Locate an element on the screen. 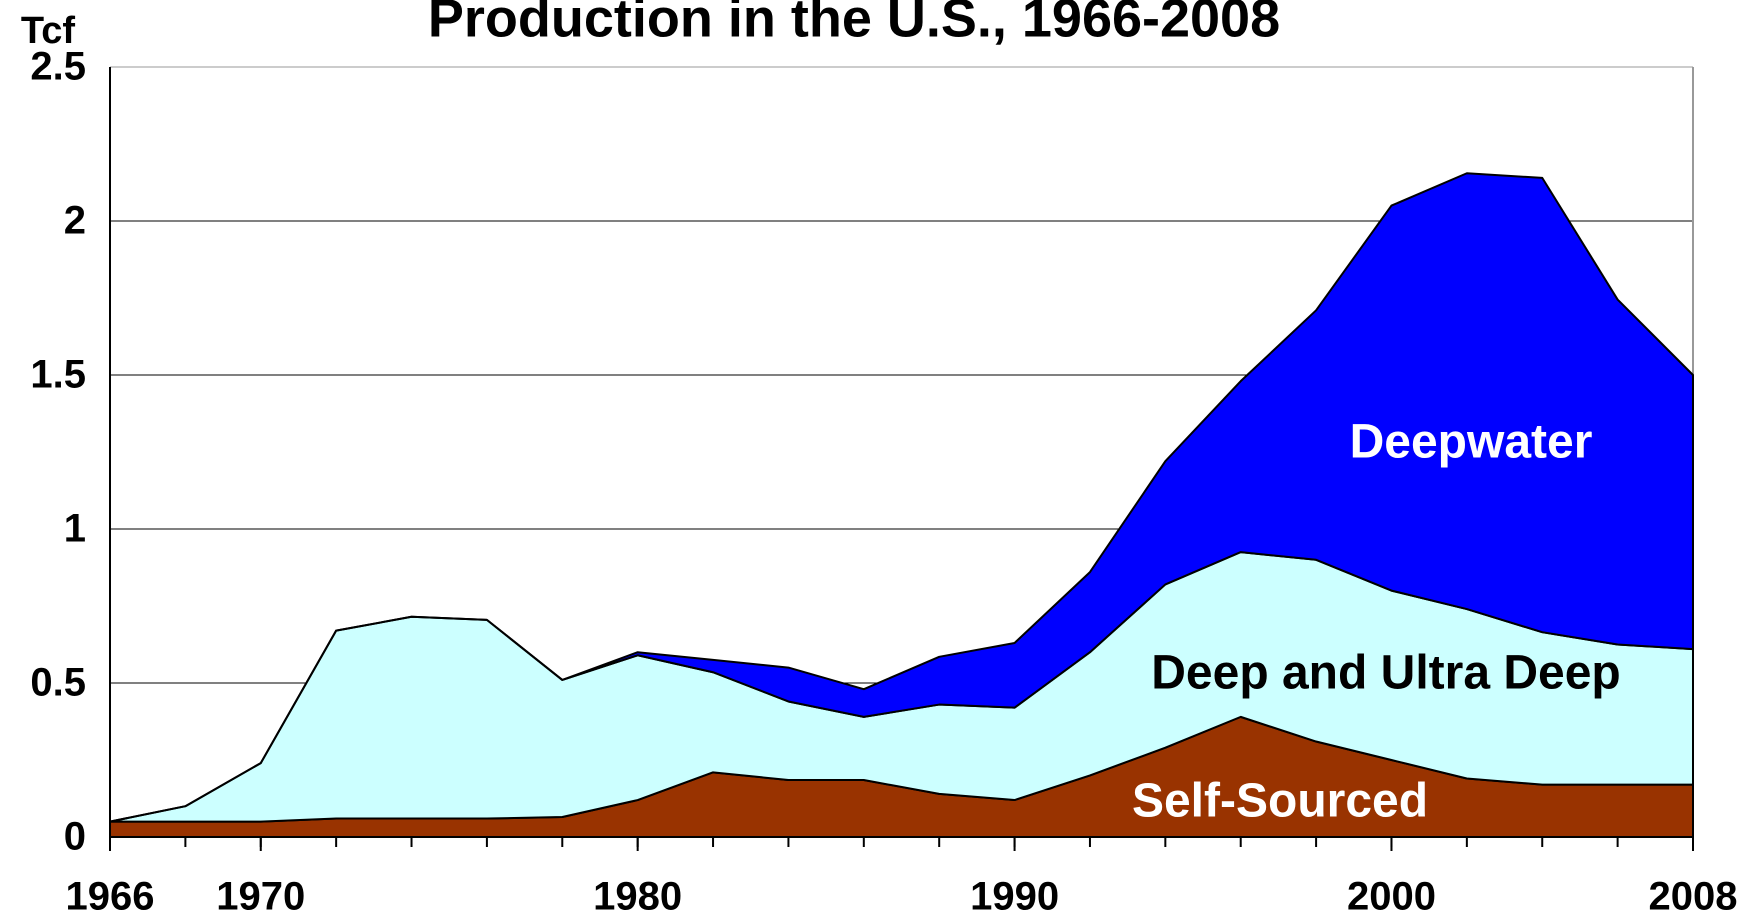  y-tick-label: 2.5 is located at coordinates (58, 67).